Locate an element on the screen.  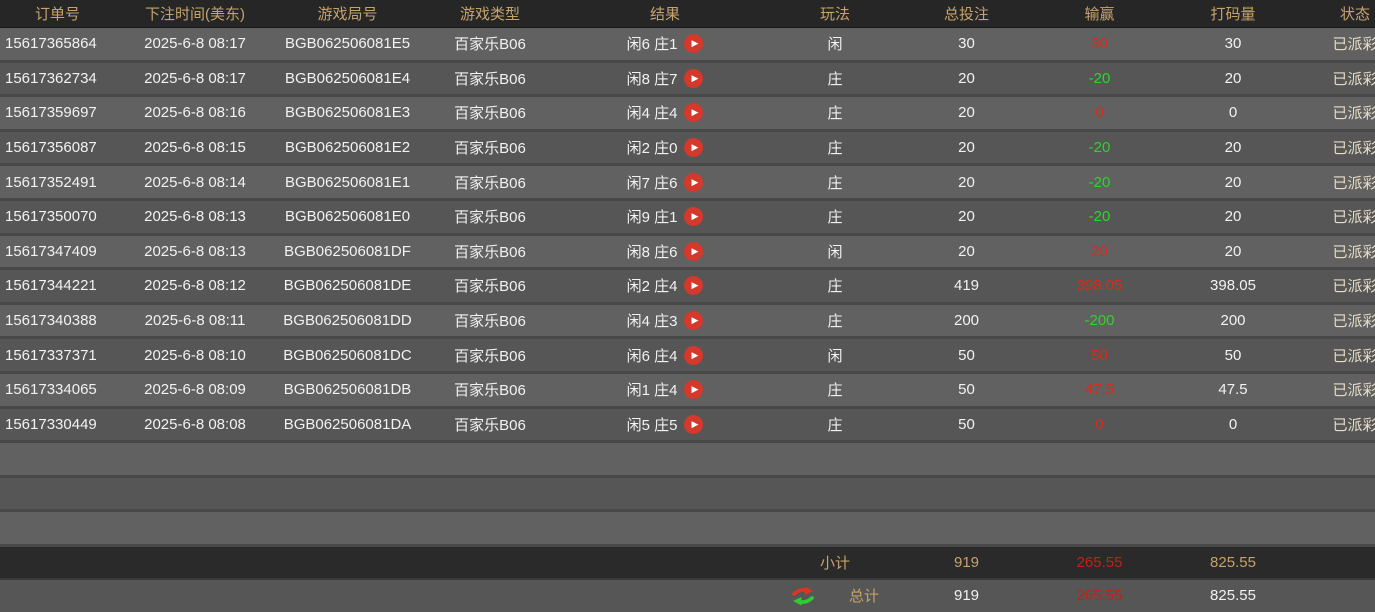
order-id-cell: 15617347409 is located at coordinates (51, 251).